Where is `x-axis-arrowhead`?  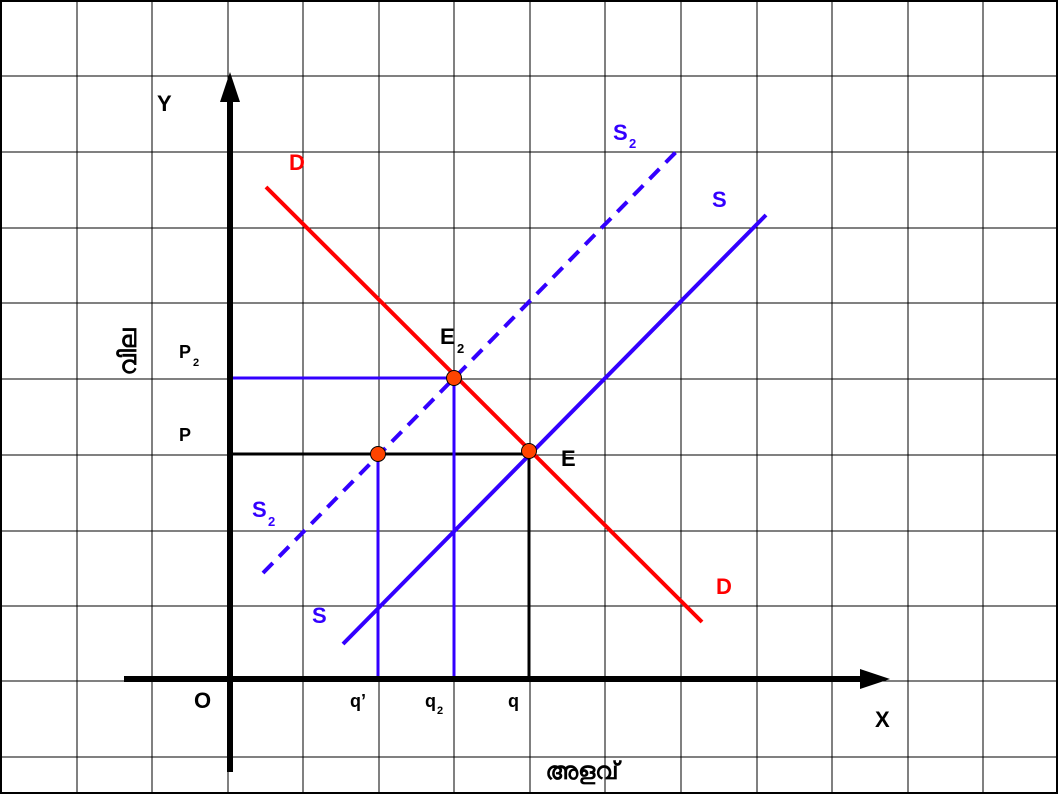
x-axis-arrowhead is located at coordinates (875, 679).